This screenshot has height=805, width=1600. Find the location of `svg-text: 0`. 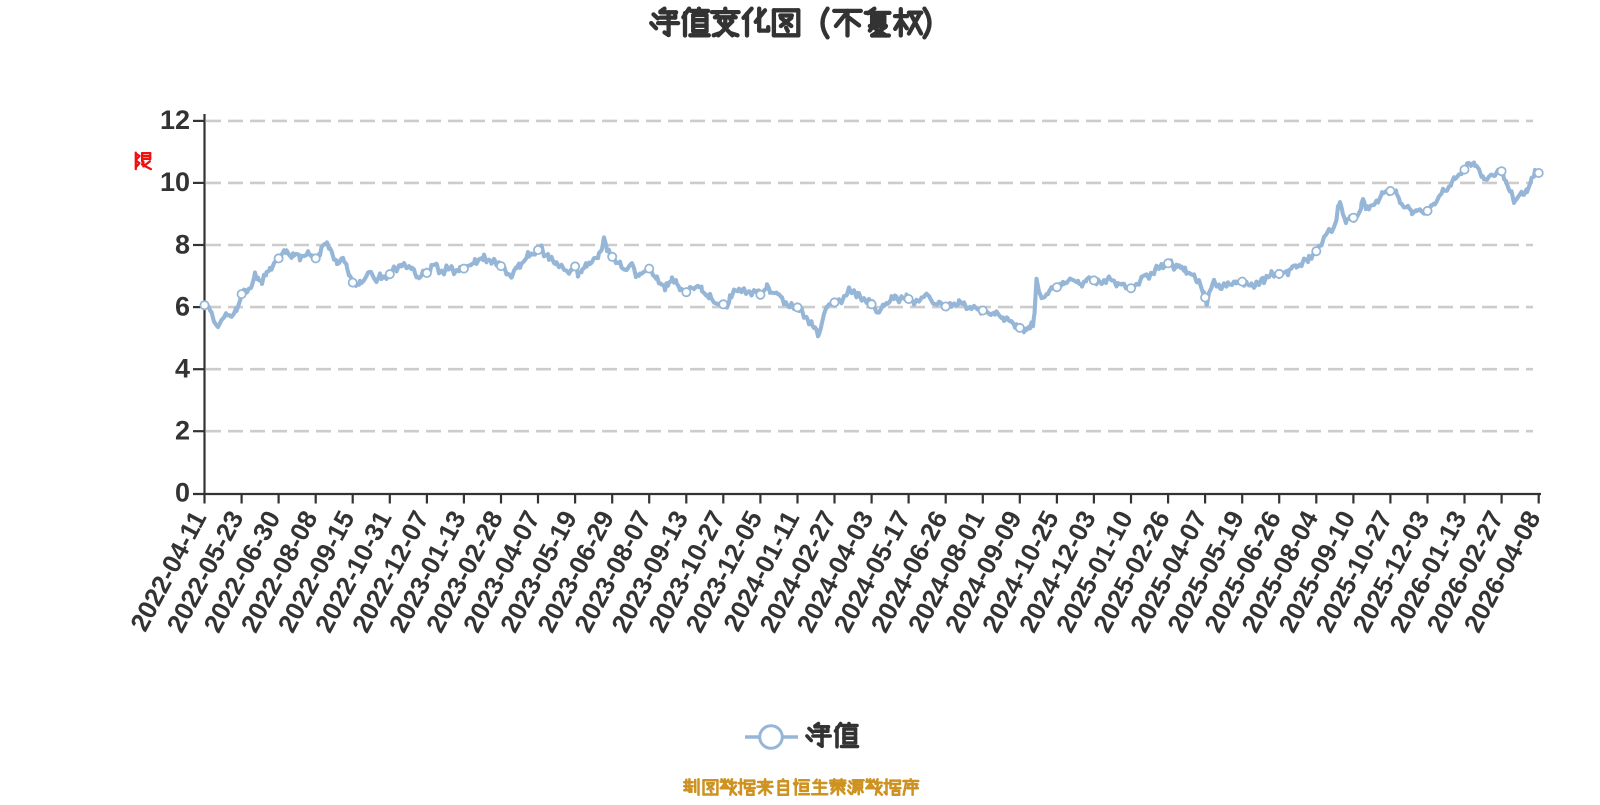

svg-text: 0 is located at coordinates (182, 493).